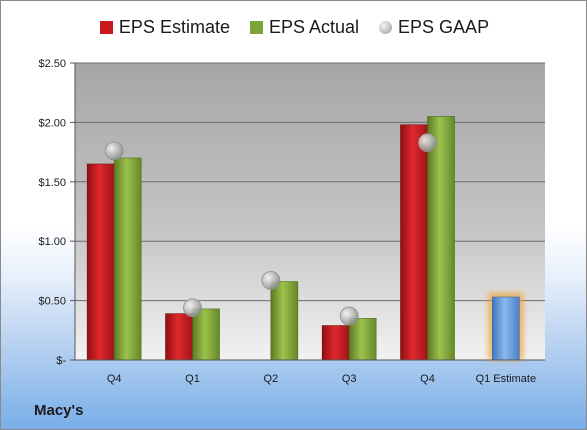 Image resolution: width=587 pixels, height=430 pixels. What do you see at coordinates (174, 27) in the screenshot?
I see `legend-label-eps-estimate: EPS Estimate` at bounding box center [174, 27].